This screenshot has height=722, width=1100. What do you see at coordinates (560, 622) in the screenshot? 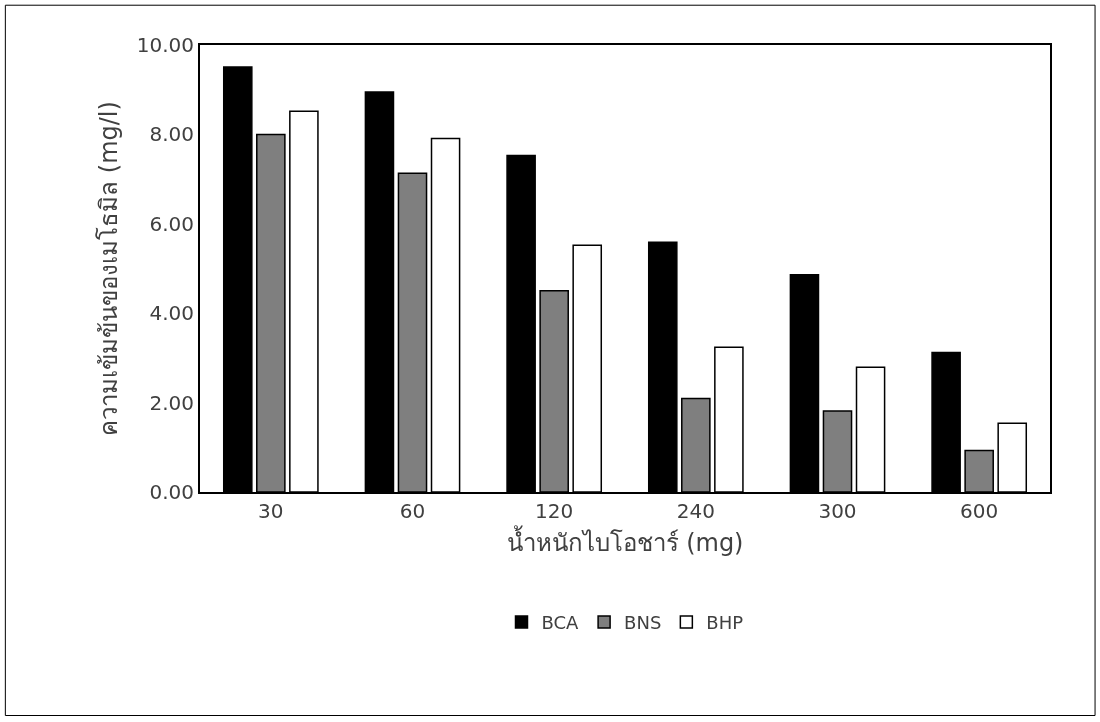
I see `legend-label: BCA` at bounding box center [560, 622].